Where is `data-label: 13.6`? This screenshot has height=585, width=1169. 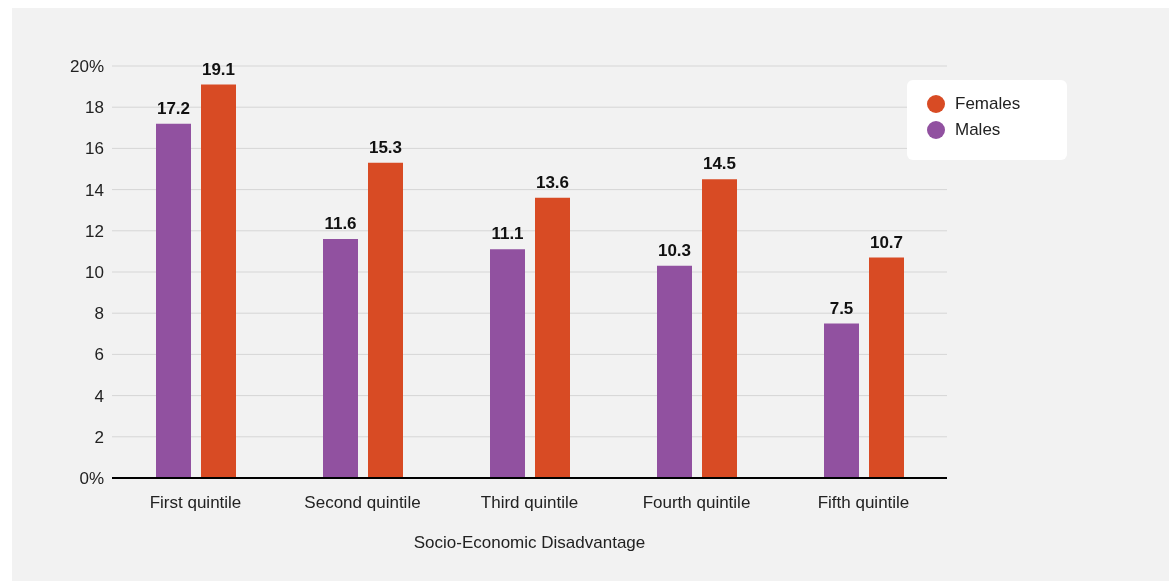
data-label: 13.6 is located at coordinates (552, 182).